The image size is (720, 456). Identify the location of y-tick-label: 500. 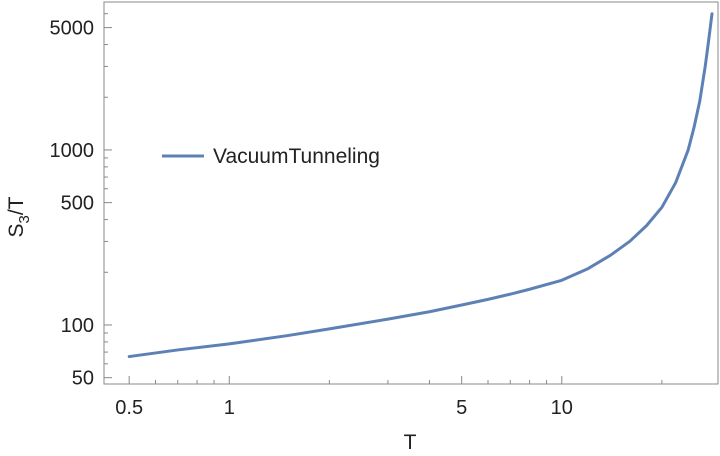
(77, 204).